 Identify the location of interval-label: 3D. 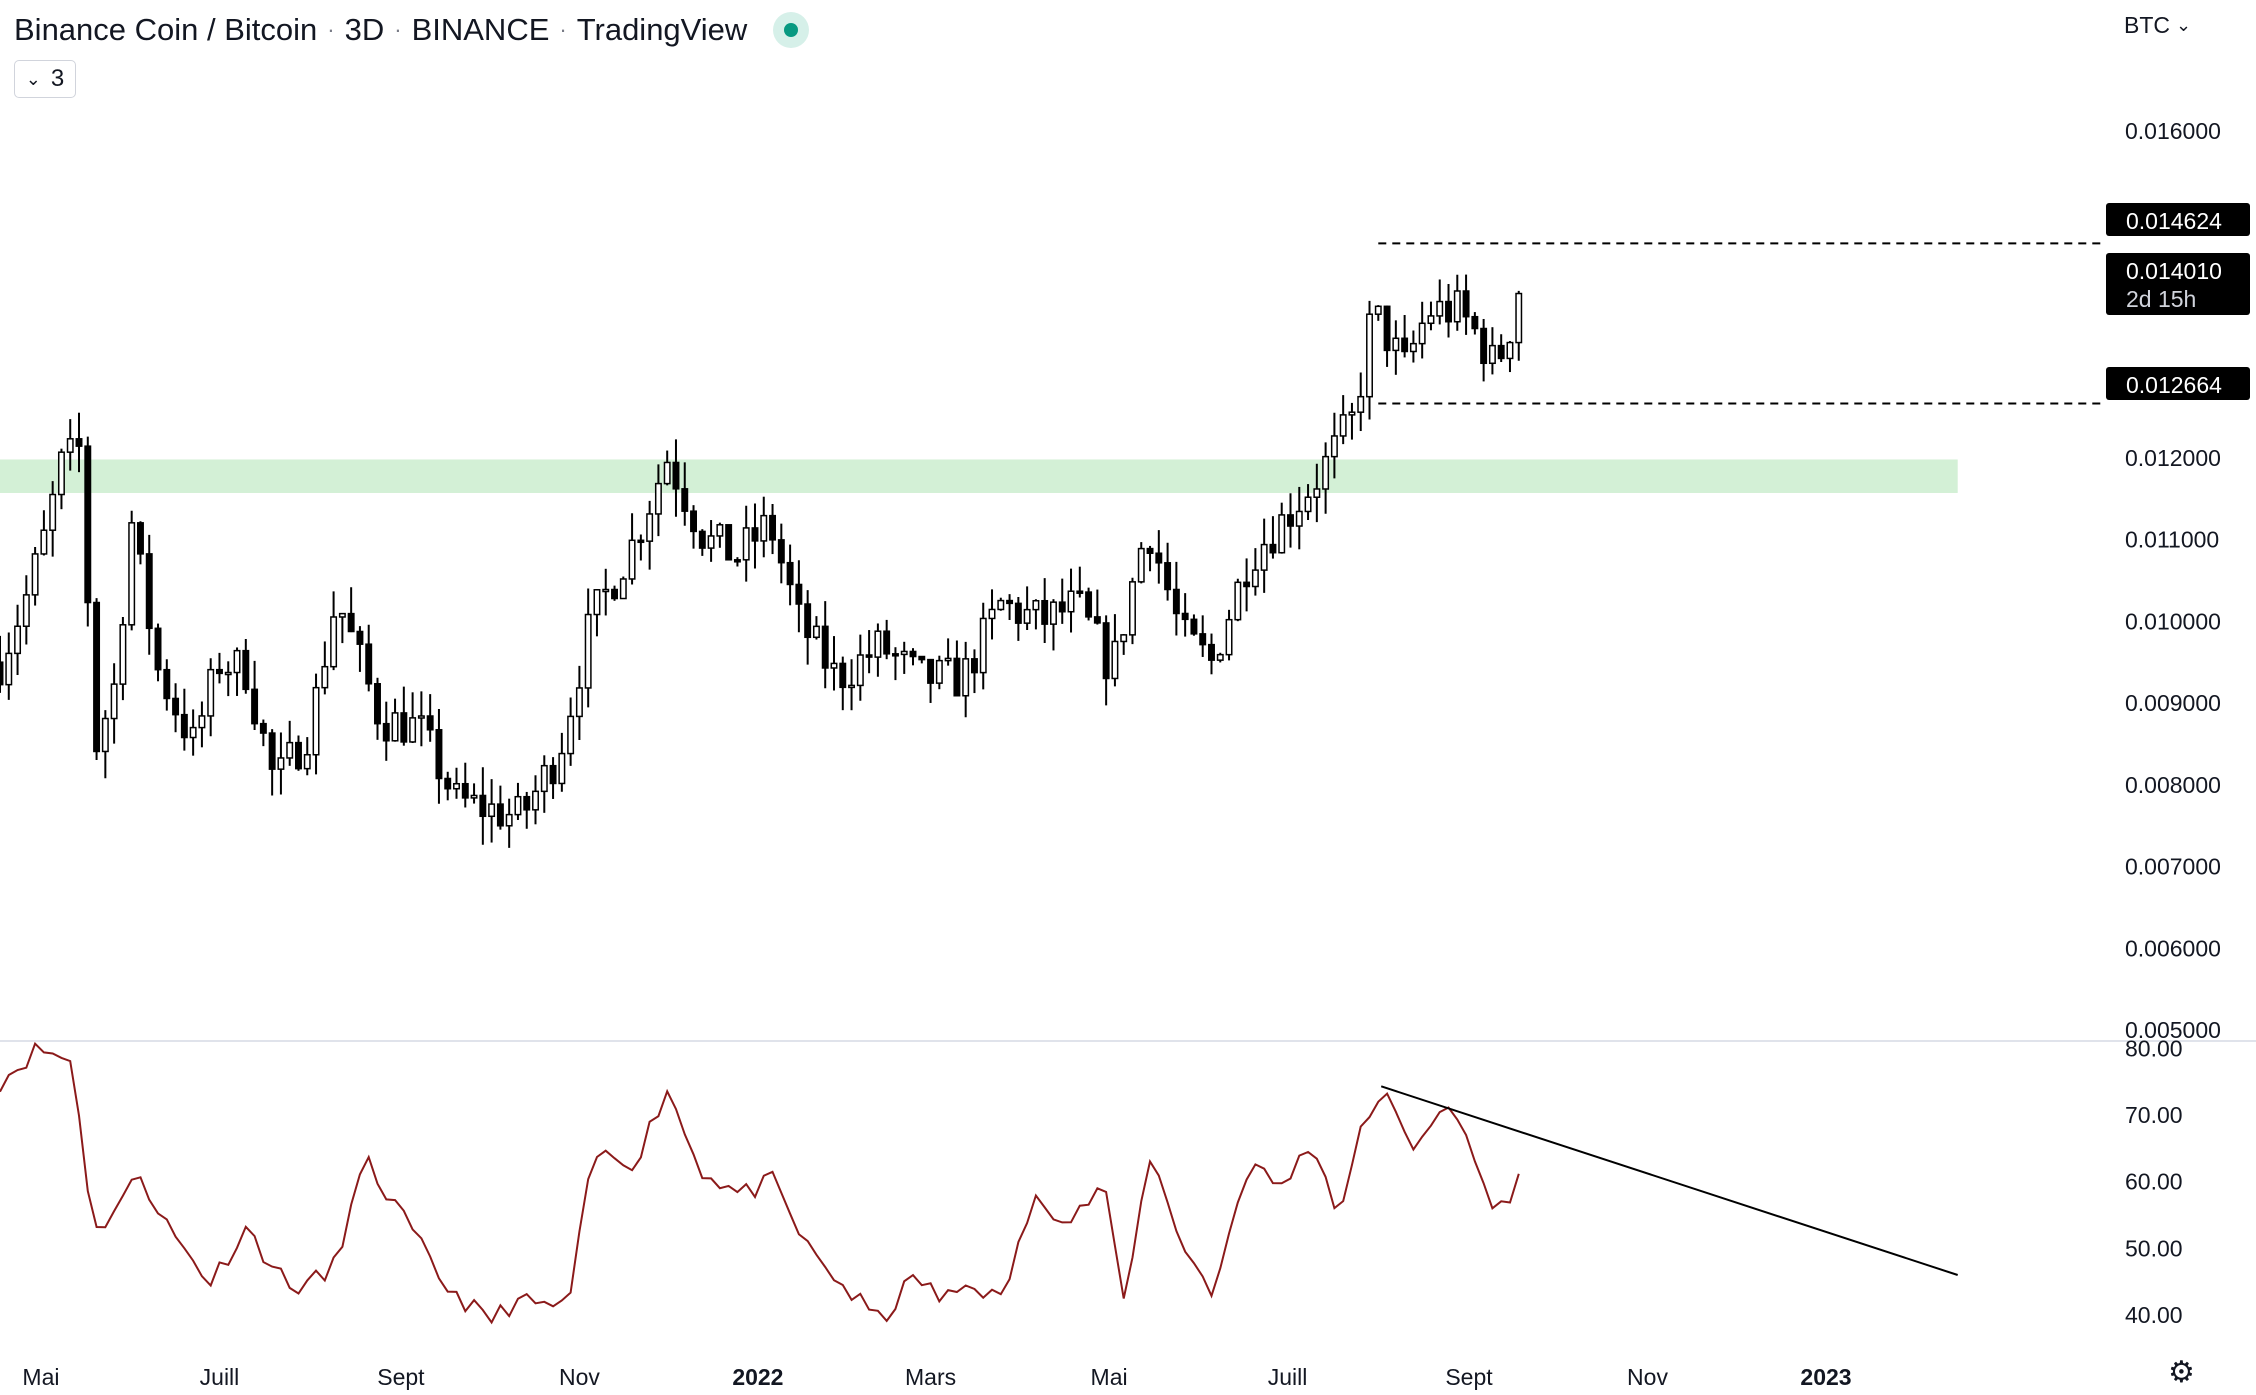
(364, 29).